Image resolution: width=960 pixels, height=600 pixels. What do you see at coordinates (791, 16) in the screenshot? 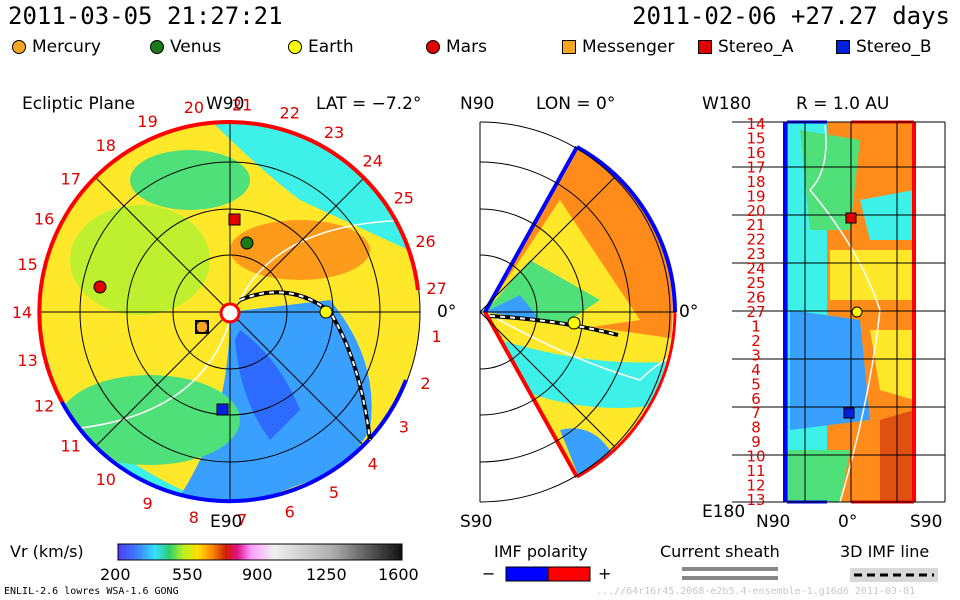
I see `run-datetime: 2011-02-06 +27.27 days` at bounding box center [791, 16].